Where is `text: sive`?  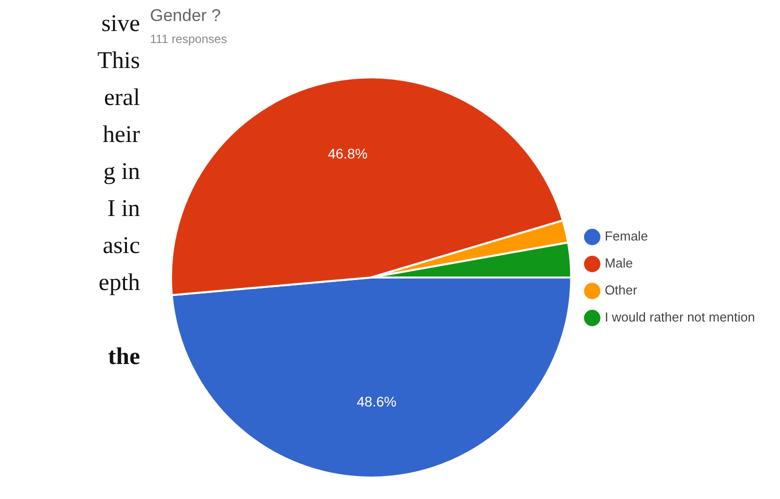 text: sive is located at coordinates (120, 24).